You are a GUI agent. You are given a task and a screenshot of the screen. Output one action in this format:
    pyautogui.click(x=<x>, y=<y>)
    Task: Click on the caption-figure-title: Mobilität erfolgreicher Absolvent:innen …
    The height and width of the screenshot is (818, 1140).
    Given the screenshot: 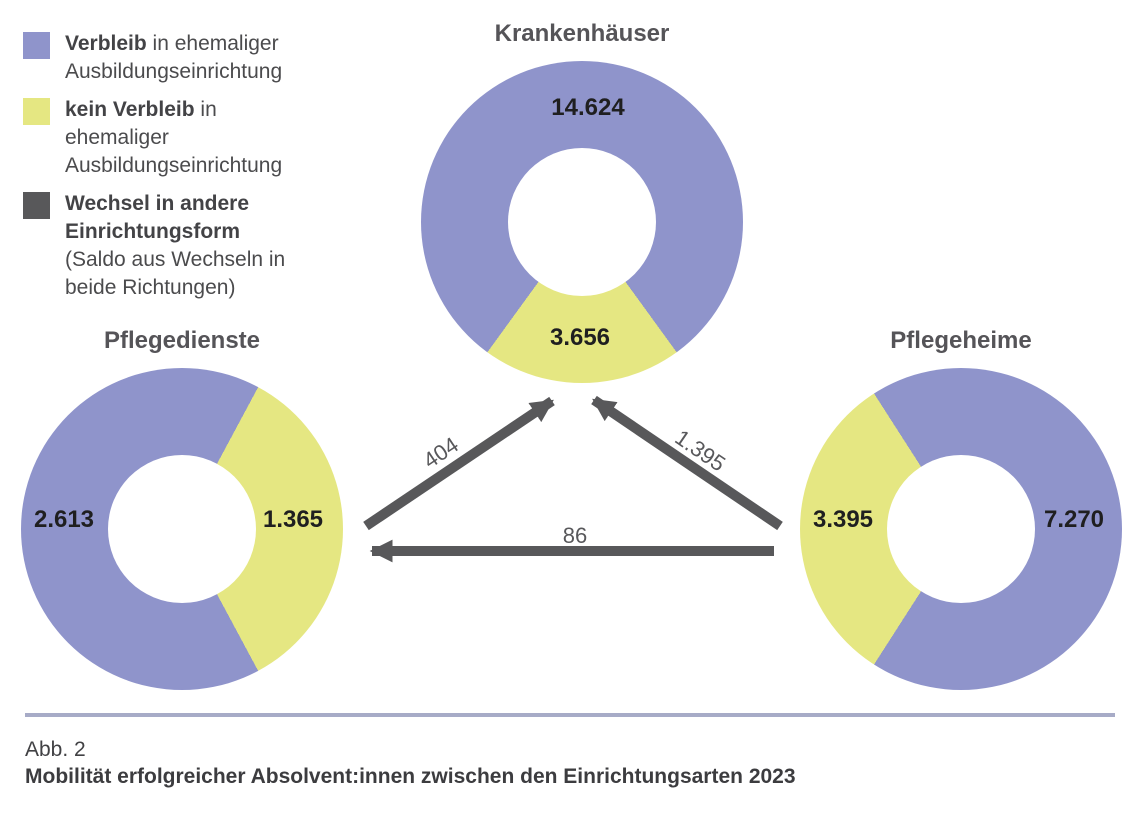 What is the action you would take?
    pyautogui.click(x=410, y=776)
    